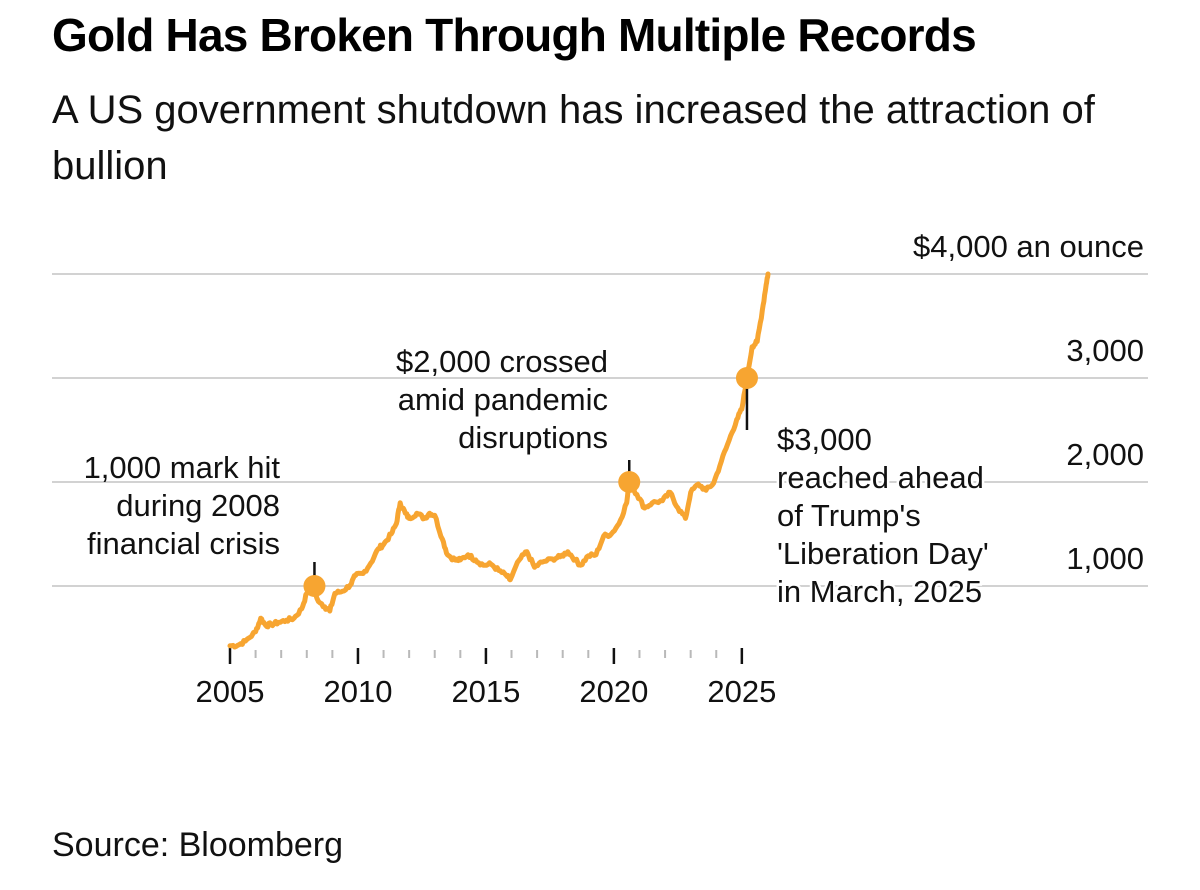 The image size is (1200, 890). What do you see at coordinates (198, 845) in the screenshot?
I see `source-note: Source: Bloomberg` at bounding box center [198, 845].